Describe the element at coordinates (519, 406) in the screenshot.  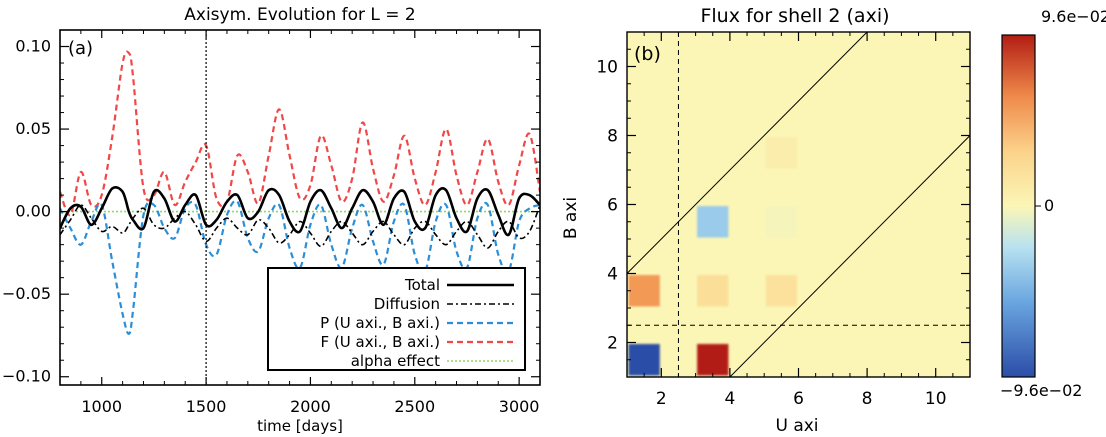
I see `x-tick-label: 3000` at that location.